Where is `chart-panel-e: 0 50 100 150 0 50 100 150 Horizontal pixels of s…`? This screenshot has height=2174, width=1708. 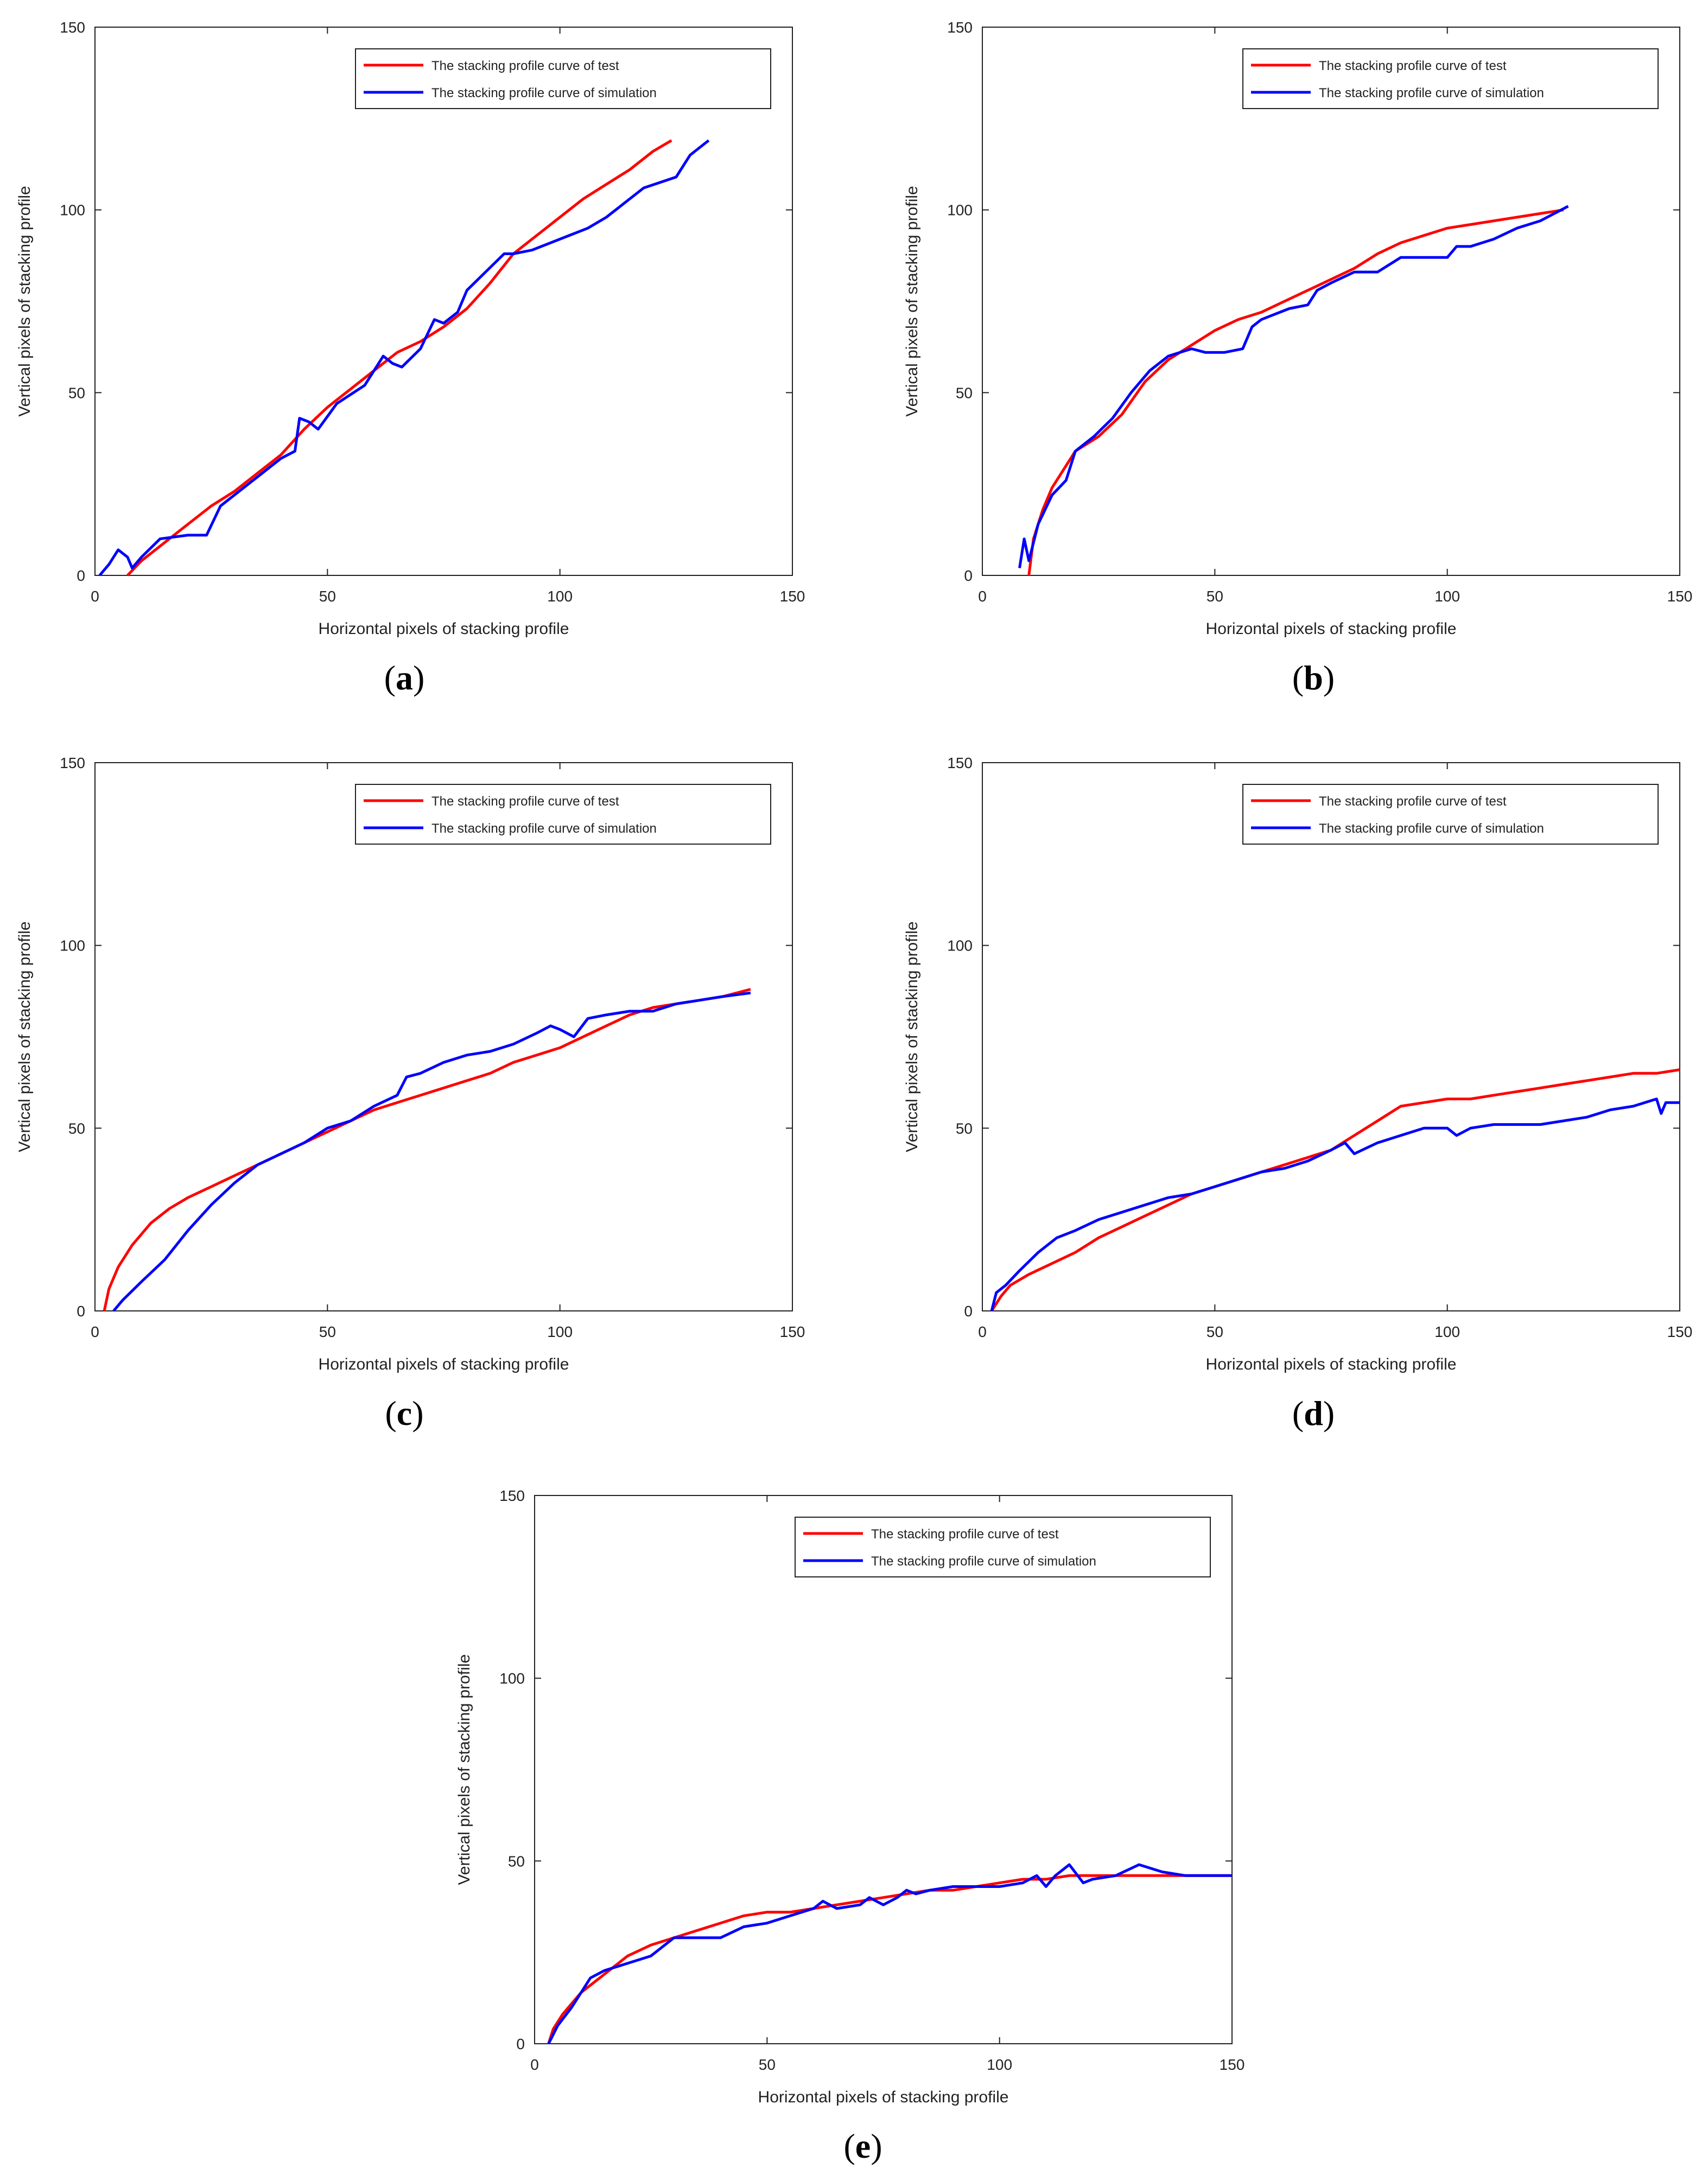 chart-panel-e: 0 50 100 150 0 50 100 150 Horizontal pixels of s… is located at coordinates (850, 1826).